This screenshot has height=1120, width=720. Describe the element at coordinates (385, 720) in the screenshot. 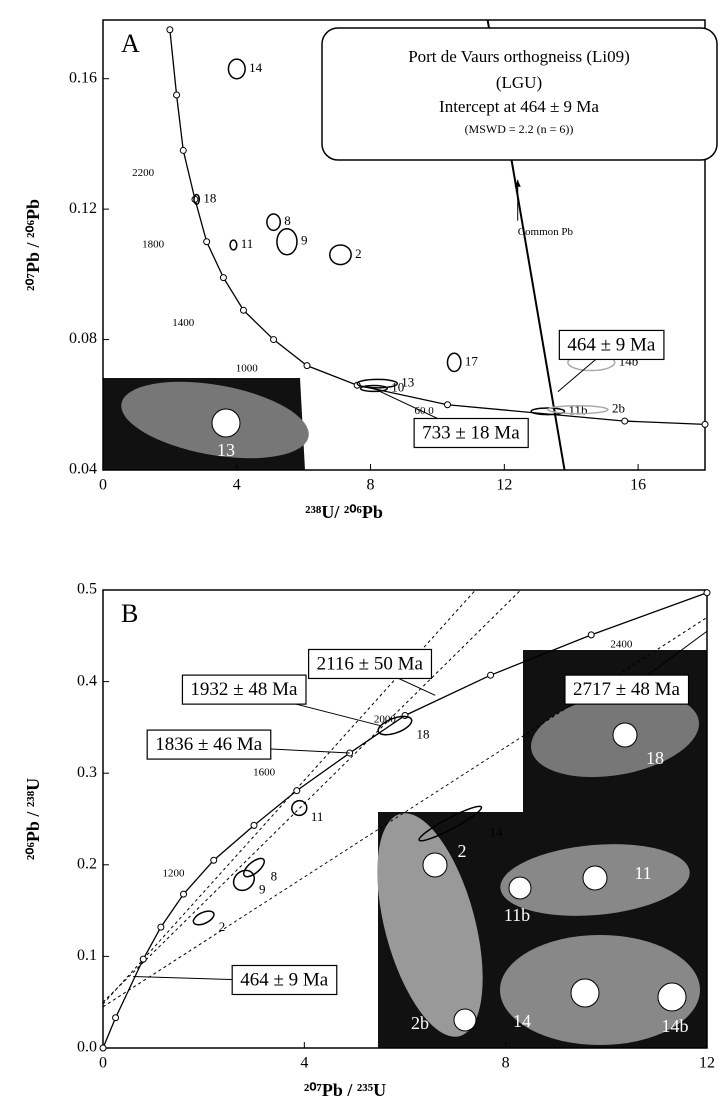

I see `age-label: 2000` at that location.